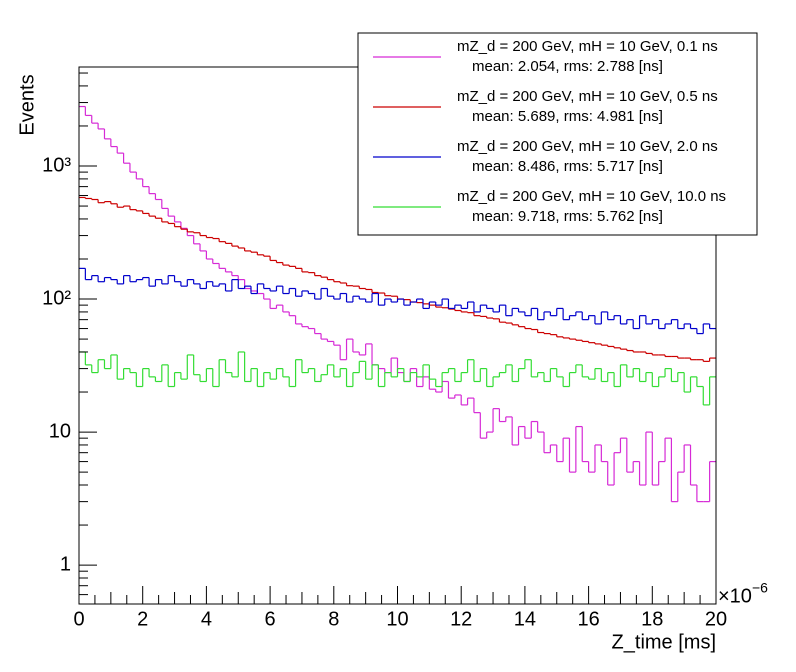  What do you see at coordinates (588, 619) in the screenshot?
I see `x-tick-label: 16` at bounding box center [588, 619].